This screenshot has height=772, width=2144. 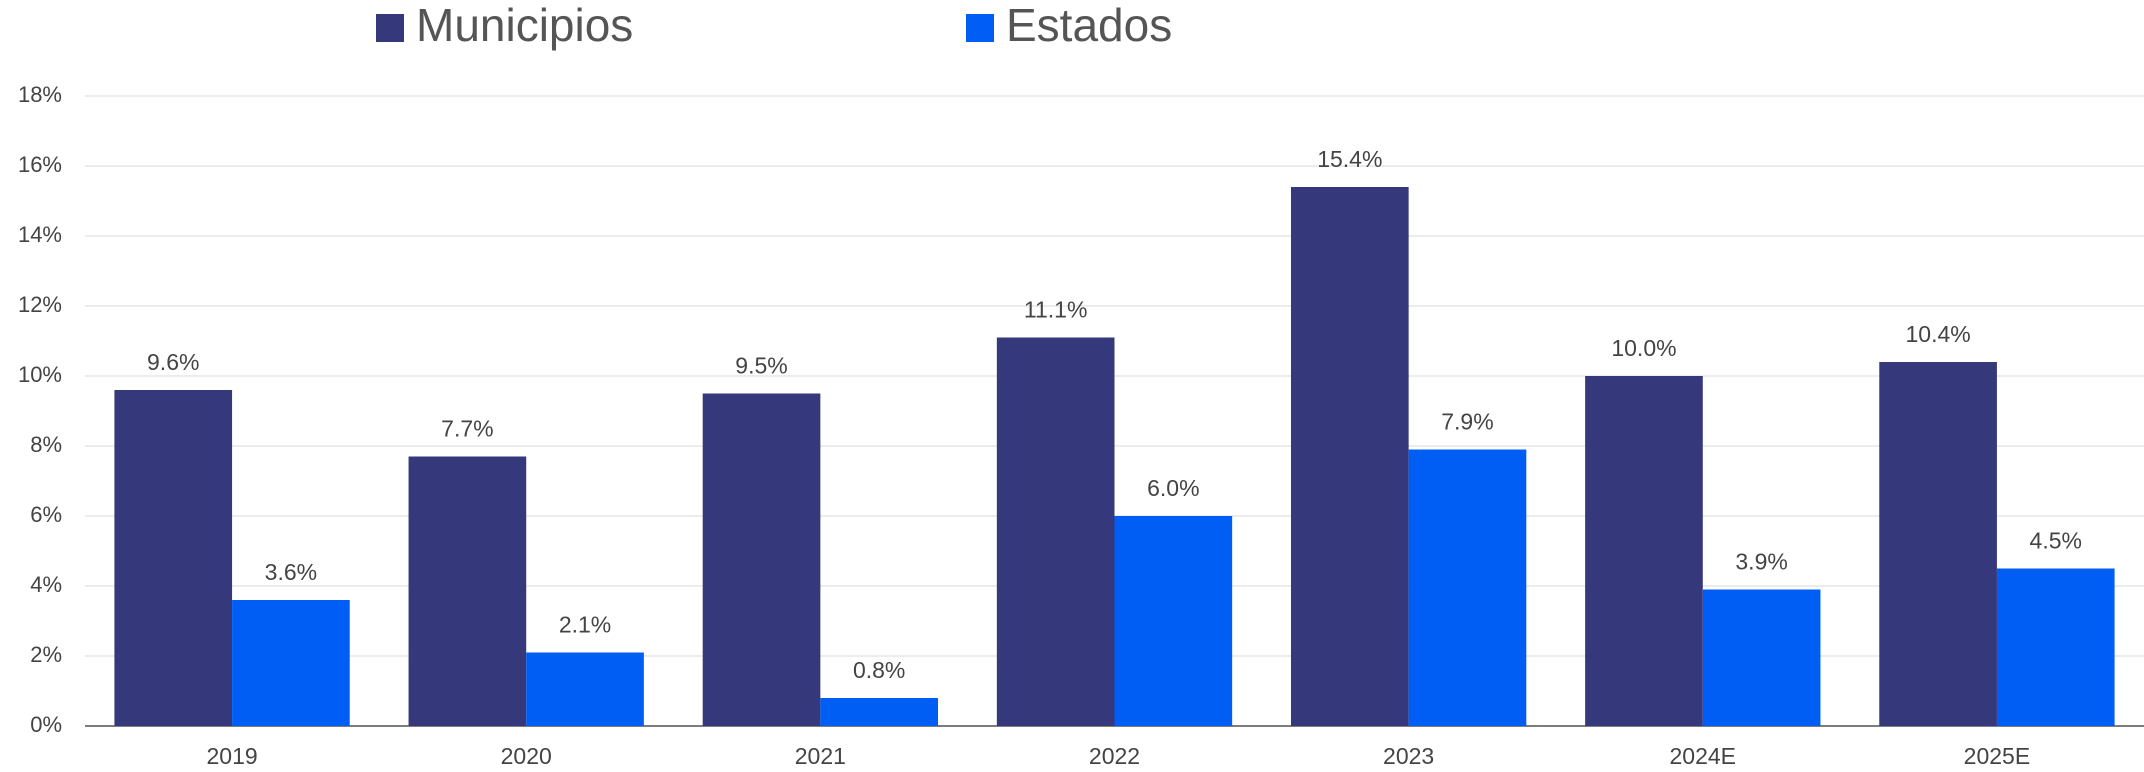 What do you see at coordinates (1997, 756) in the screenshot?
I see `x-tick-label: 2025E` at bounding box center [1997, 756].